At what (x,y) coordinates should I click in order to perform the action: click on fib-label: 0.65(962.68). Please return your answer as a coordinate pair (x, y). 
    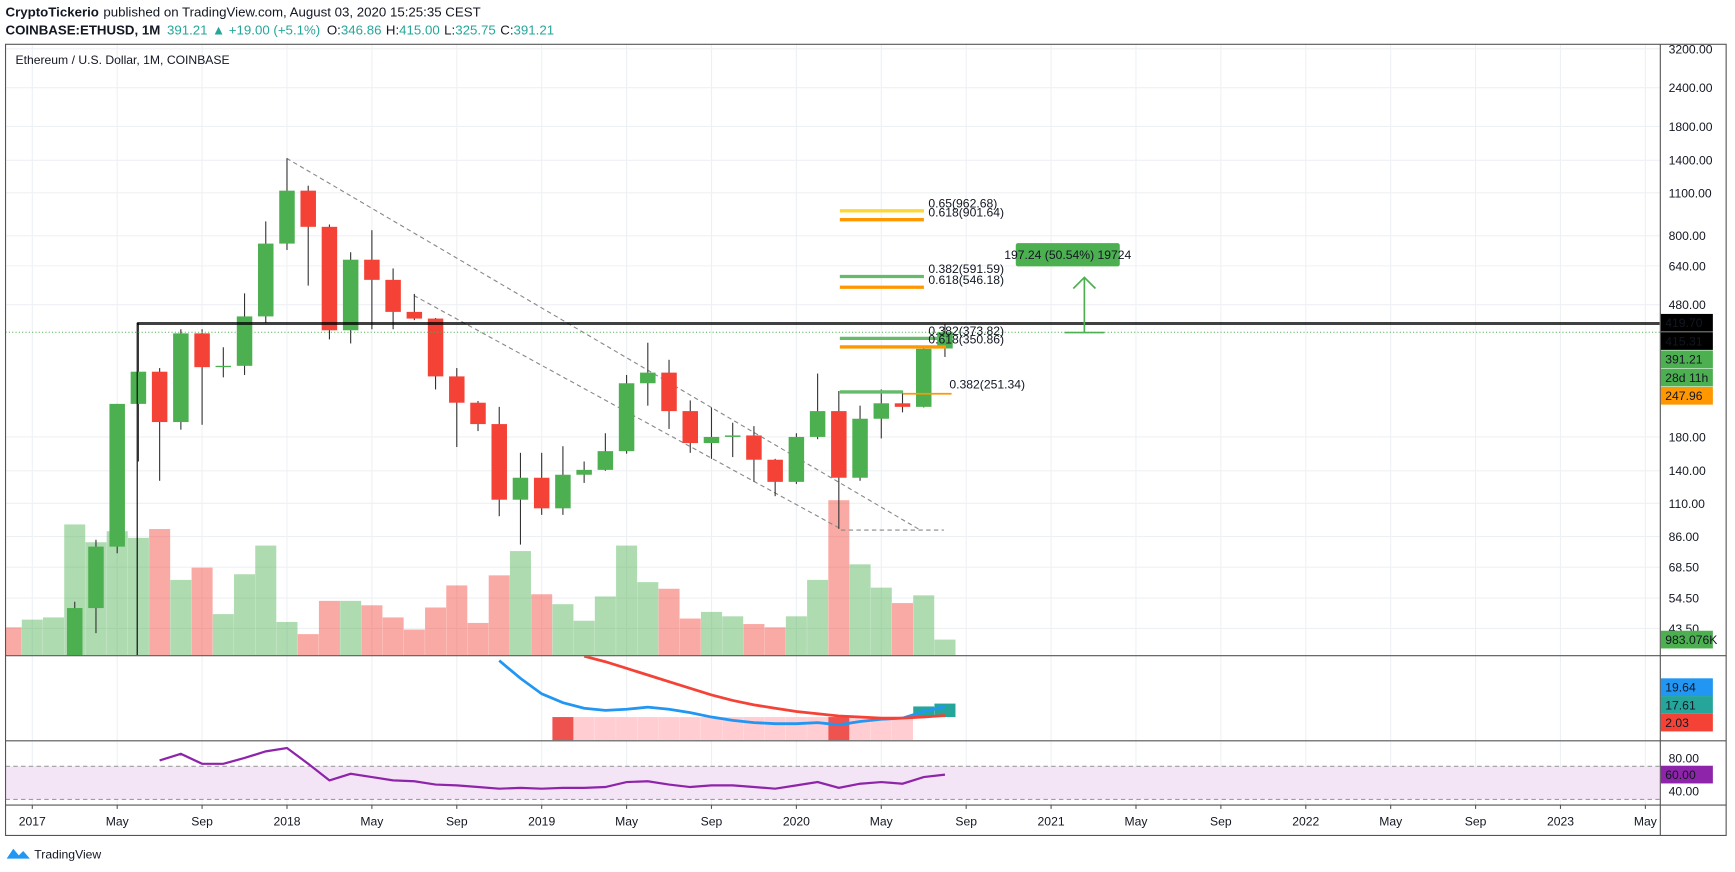
    Looking at the image, I should click on (962, 204).